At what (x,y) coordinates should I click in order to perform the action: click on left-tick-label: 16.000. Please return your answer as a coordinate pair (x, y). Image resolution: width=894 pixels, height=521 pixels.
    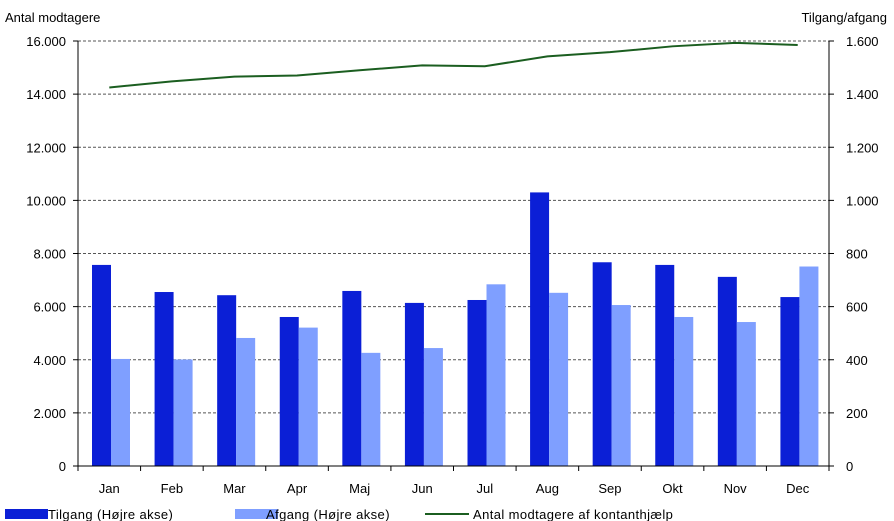
    Looking at the image, I should click on (46, 41).